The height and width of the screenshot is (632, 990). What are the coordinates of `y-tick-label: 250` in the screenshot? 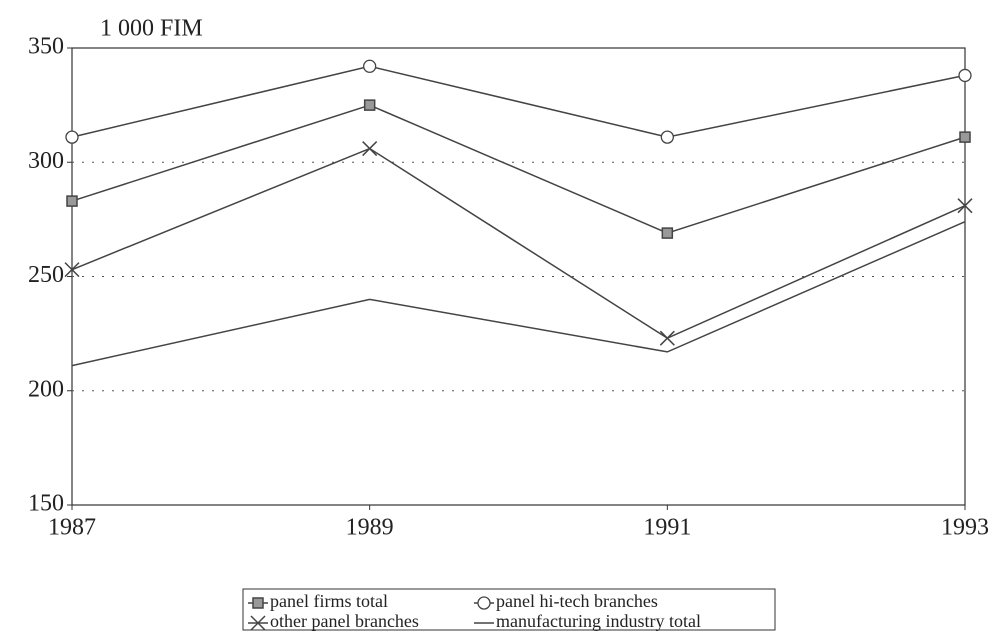 It's located at (46, 275).